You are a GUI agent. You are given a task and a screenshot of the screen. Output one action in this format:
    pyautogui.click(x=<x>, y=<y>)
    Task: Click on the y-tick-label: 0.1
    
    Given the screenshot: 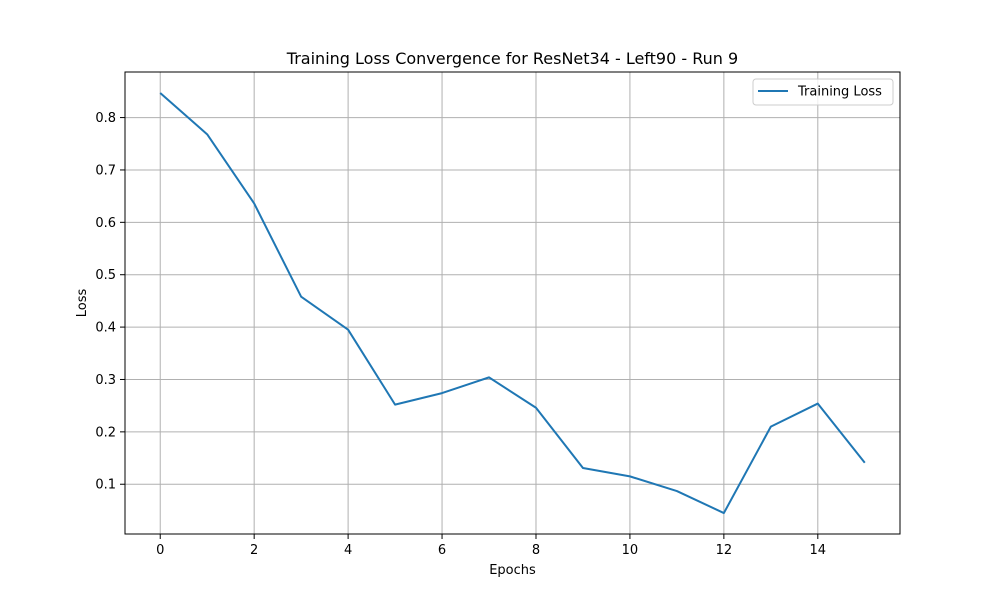 What is the action you would take?
    pyautogui.click(x=105, y=485)
    